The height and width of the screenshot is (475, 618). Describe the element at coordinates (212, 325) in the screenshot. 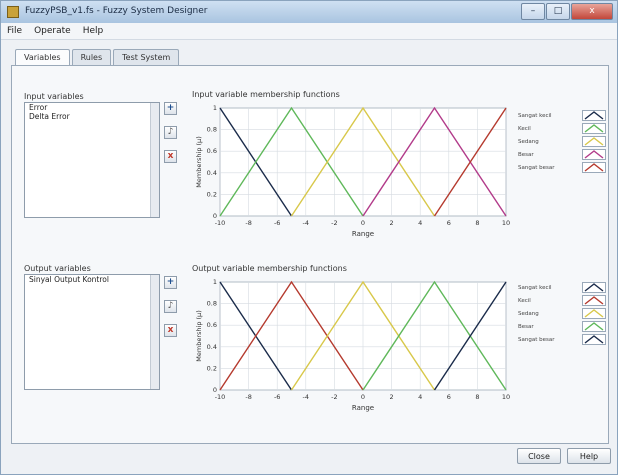

I see `y-tick-label: 0.6` at that location.